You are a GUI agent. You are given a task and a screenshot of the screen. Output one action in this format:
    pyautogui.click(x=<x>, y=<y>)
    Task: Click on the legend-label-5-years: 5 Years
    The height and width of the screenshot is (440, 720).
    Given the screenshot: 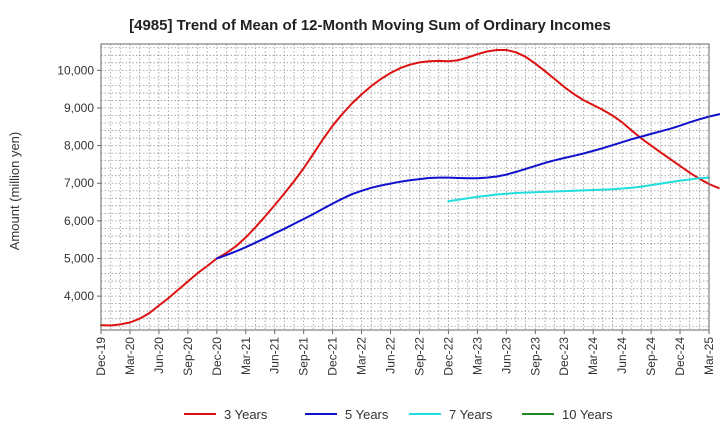 What is the action you would take?
    pyautogui.click(x=367, y=414)
    